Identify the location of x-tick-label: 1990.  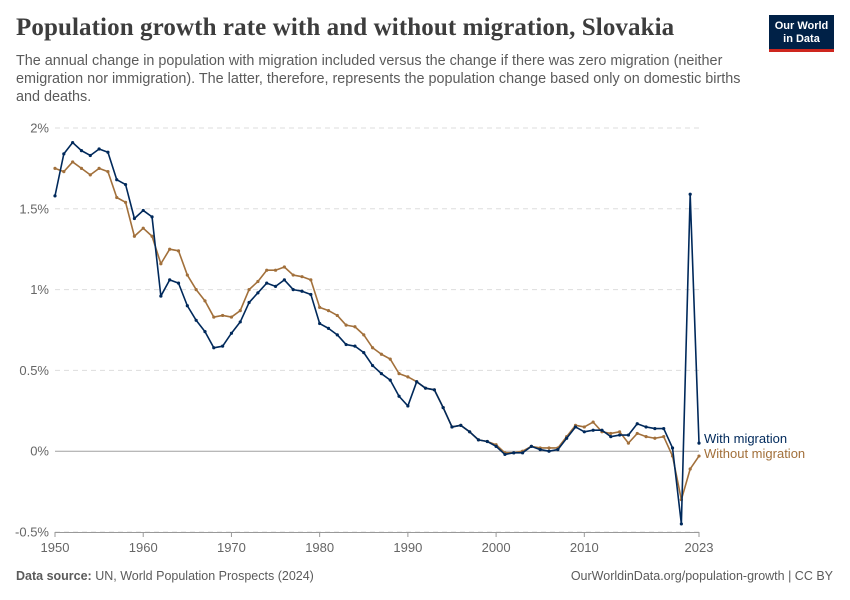
(407, 547).